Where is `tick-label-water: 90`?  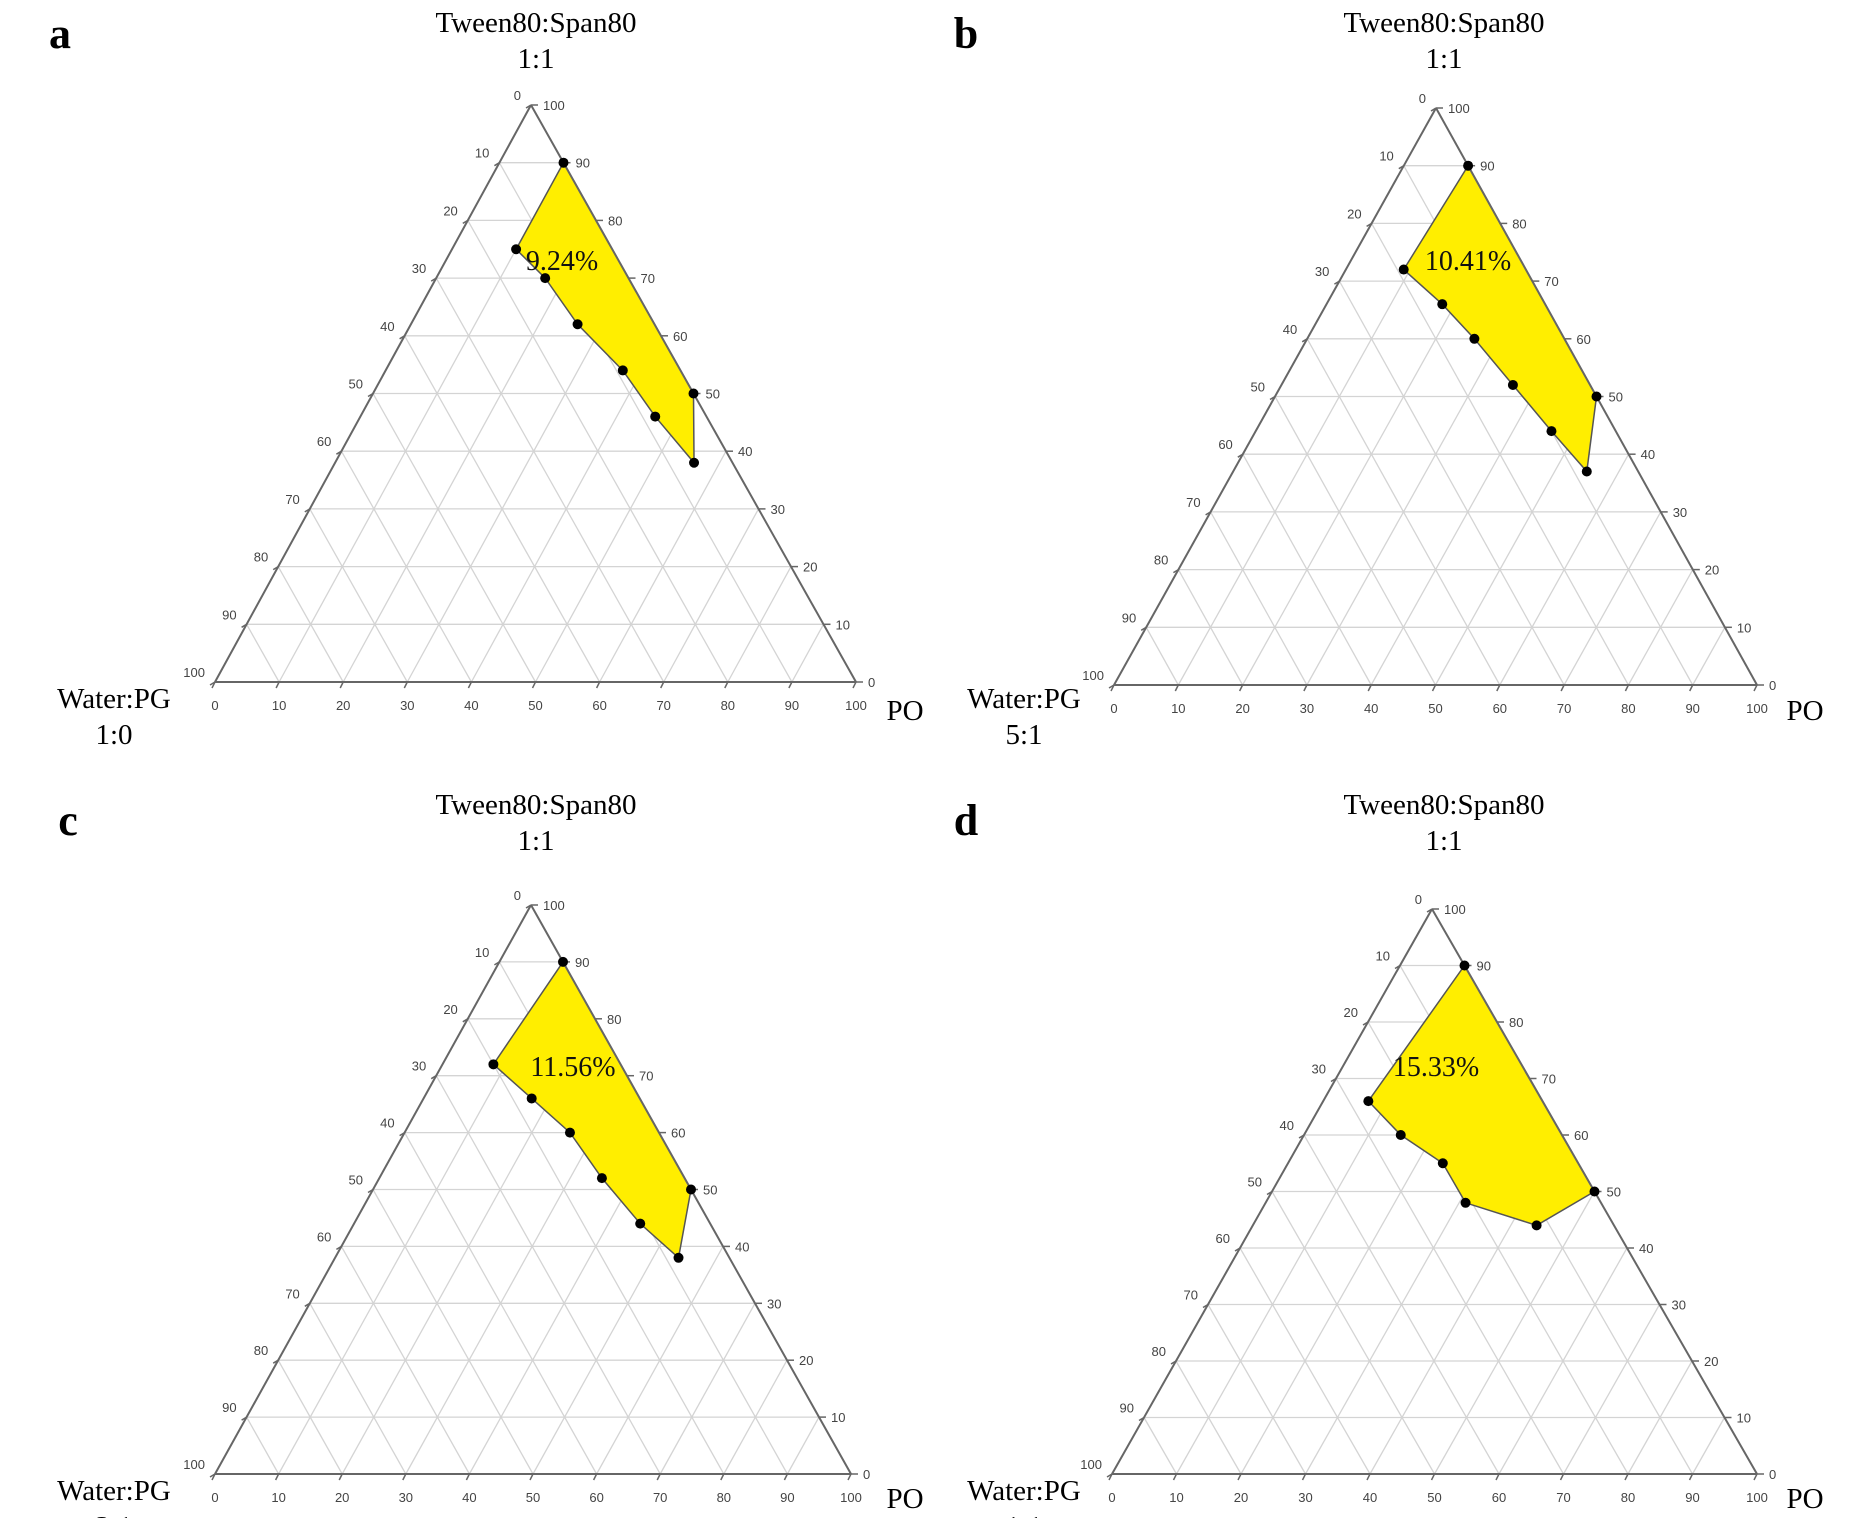 tick-label-water: 90 is located at coordinates (1127, 1408).